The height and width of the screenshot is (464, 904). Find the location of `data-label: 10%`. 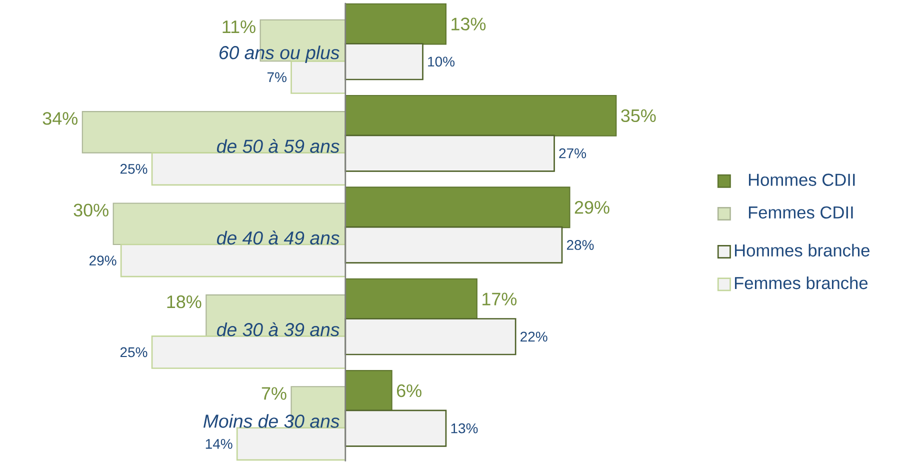

data-label: 10% is located at coordinates (441, 61).